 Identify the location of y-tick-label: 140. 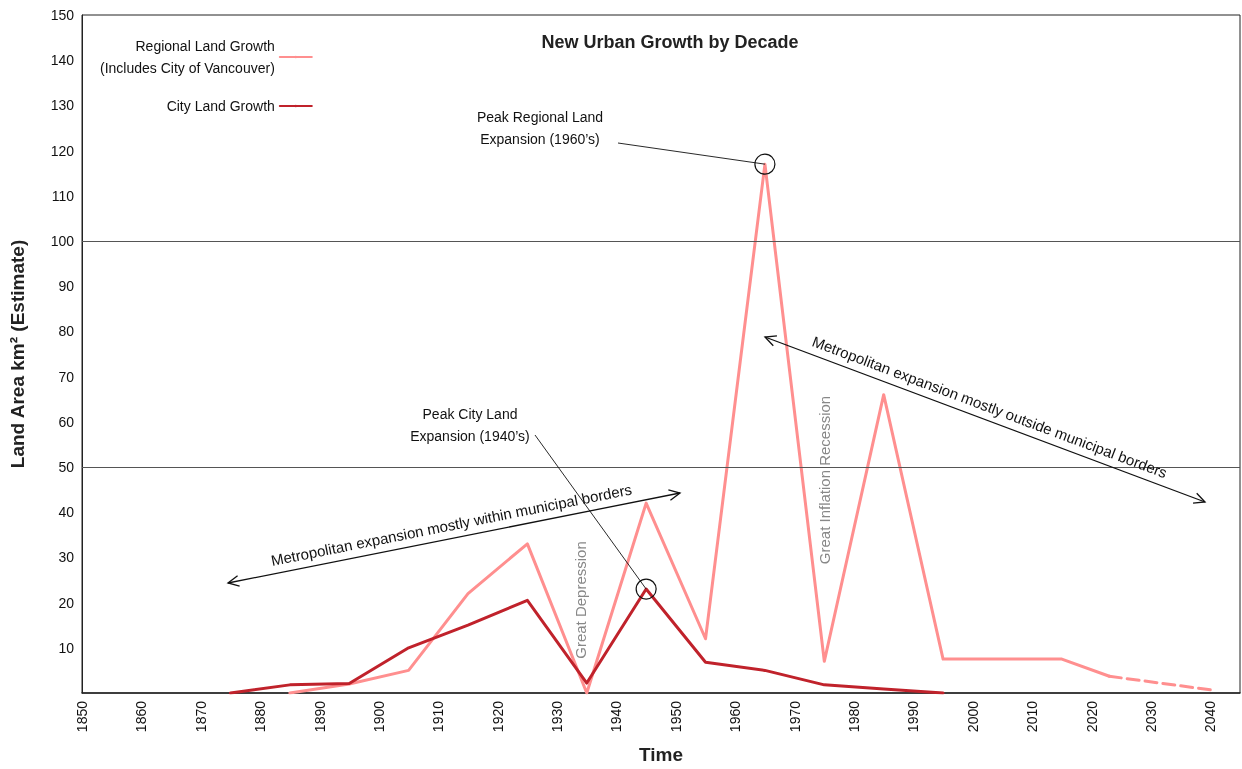
(62, 60).